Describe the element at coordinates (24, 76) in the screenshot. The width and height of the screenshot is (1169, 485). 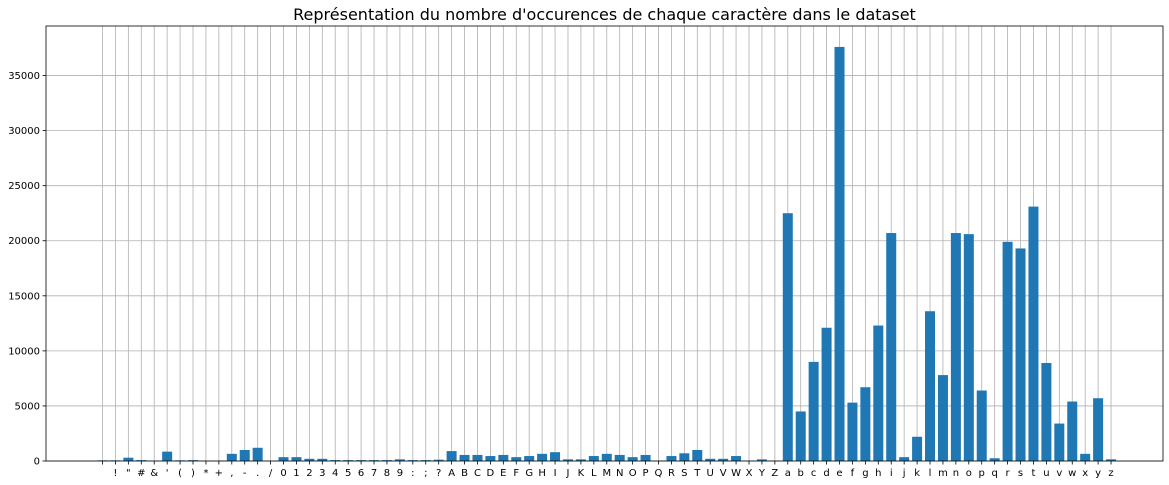
I see `y-tick-label: 35000` at that location.